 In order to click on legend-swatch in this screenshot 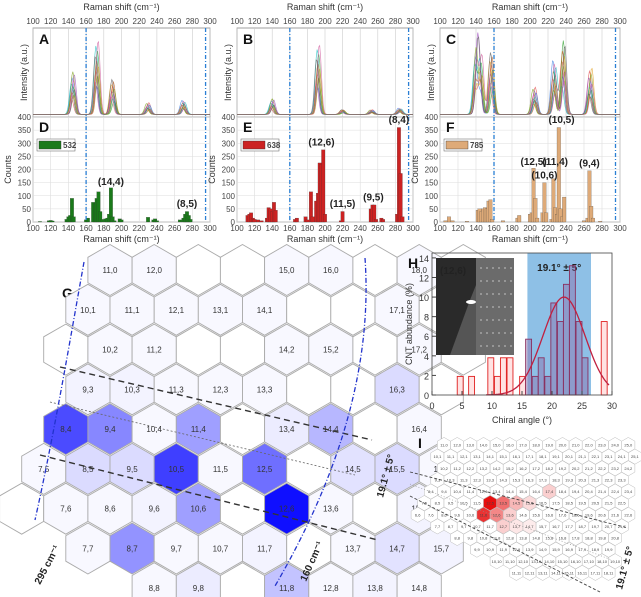, I will do `click(50, 145)`.